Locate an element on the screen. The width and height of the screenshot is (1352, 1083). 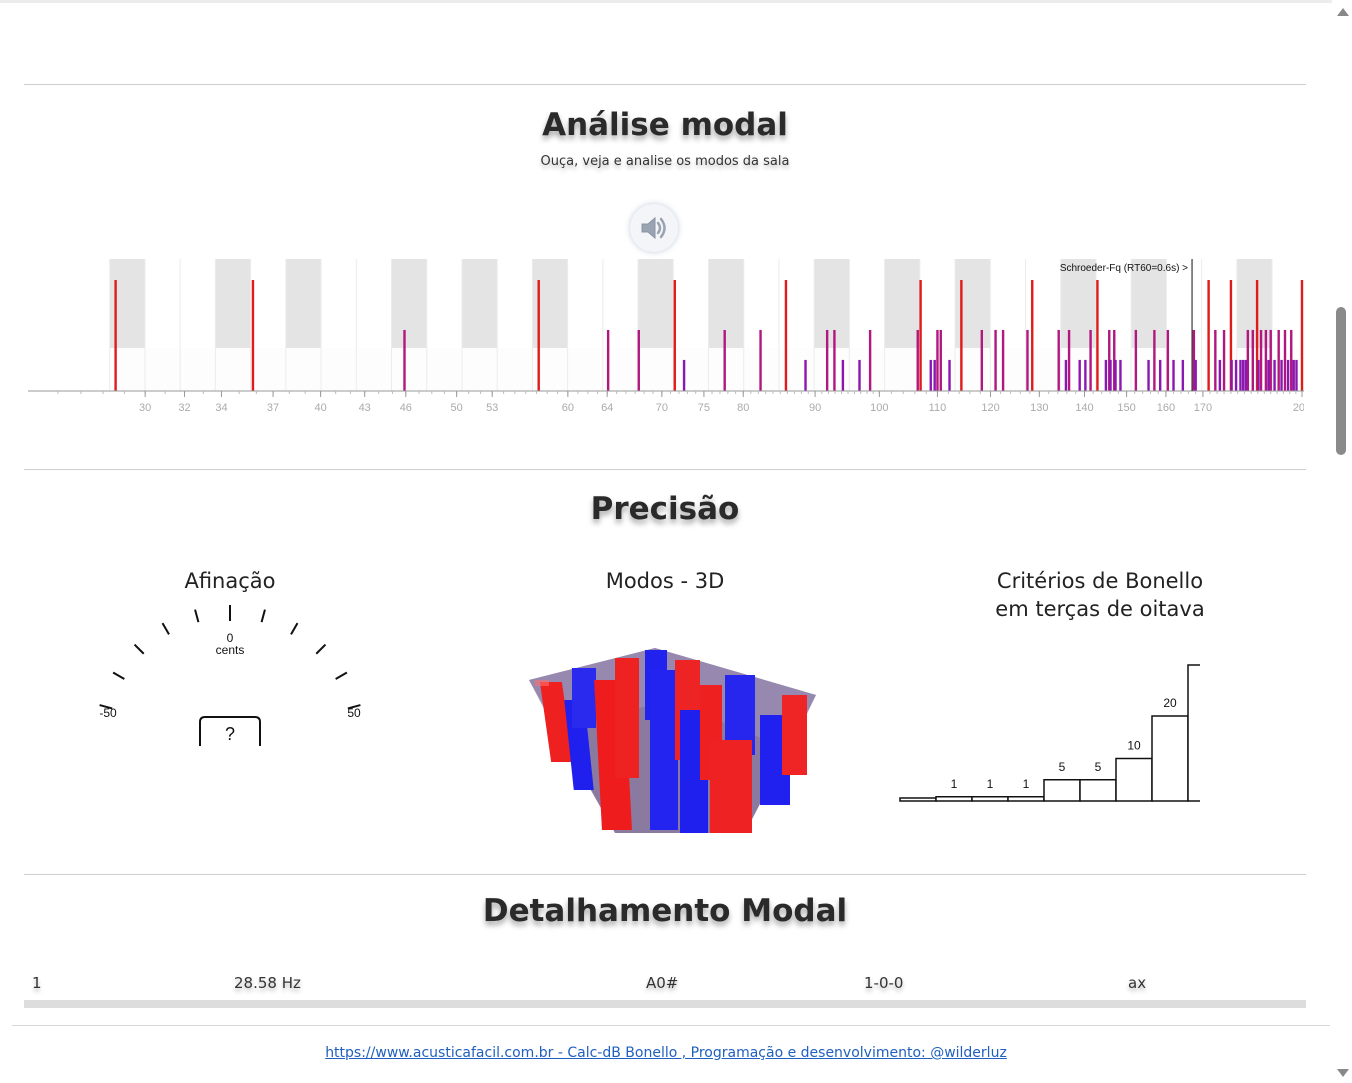
bonello-bar is located at coordinates (1193, 733).